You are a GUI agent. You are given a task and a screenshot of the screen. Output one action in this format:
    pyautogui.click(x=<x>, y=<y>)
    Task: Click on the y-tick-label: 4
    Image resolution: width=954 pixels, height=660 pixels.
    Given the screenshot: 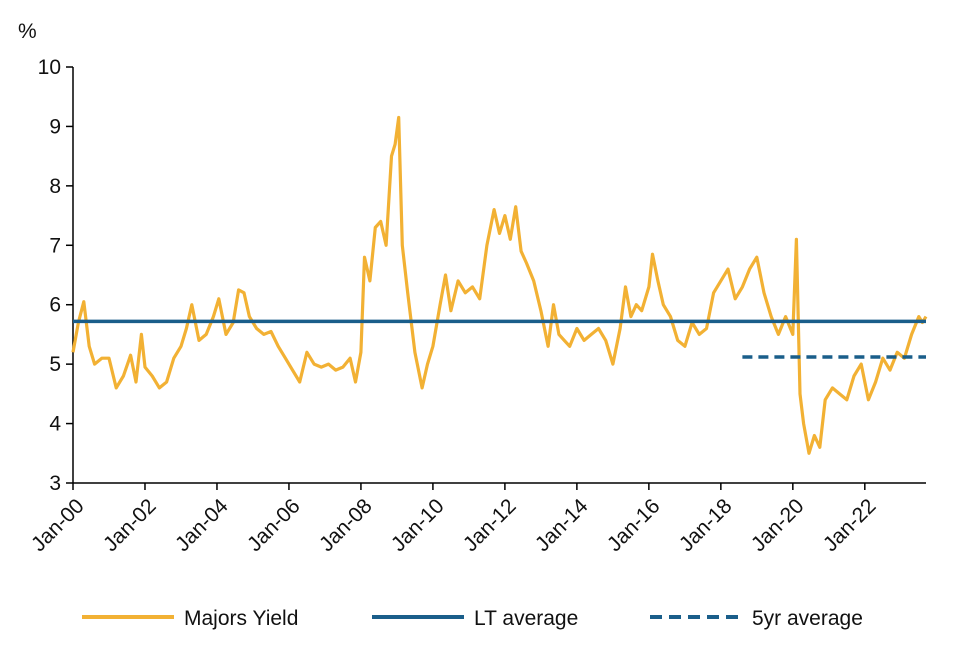 What is the action you would take?
    pyautogui.click(x=55, y=424)
    